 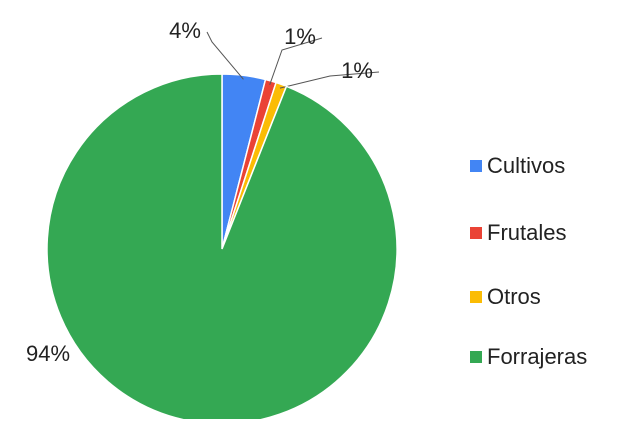 I want to click on legend-label: Cultivos, so click(x=526, y=165).